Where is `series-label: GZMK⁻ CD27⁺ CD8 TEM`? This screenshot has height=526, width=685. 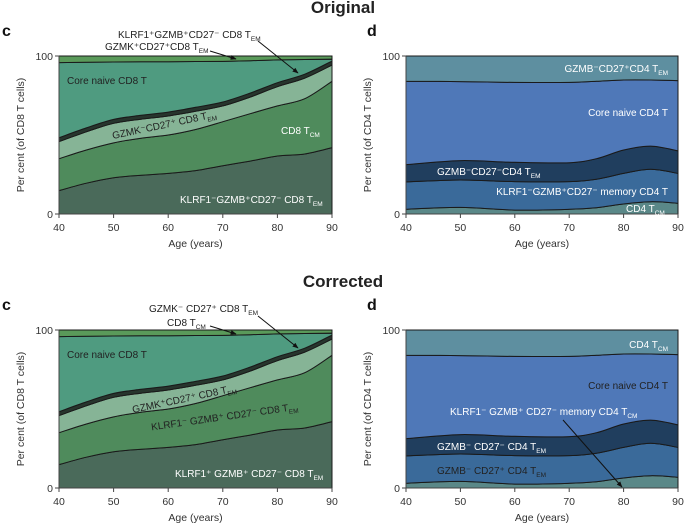
series-label: GZMK⁻ CD27⁺ CD8 TEM is located at coordinates (203, 310).